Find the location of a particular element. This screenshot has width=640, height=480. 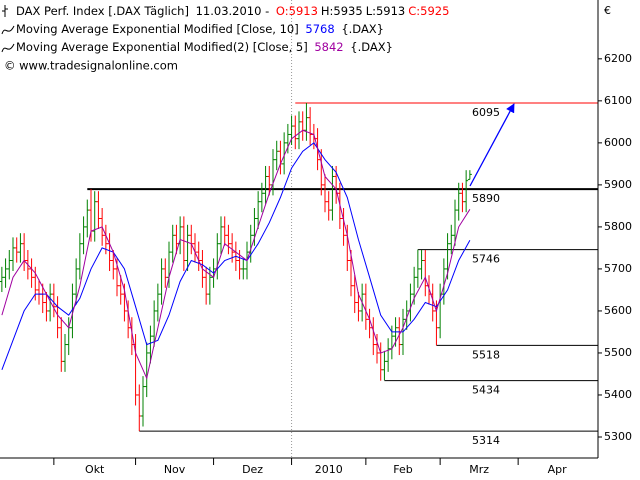

bar-icon is located at coordinates (5, 11).